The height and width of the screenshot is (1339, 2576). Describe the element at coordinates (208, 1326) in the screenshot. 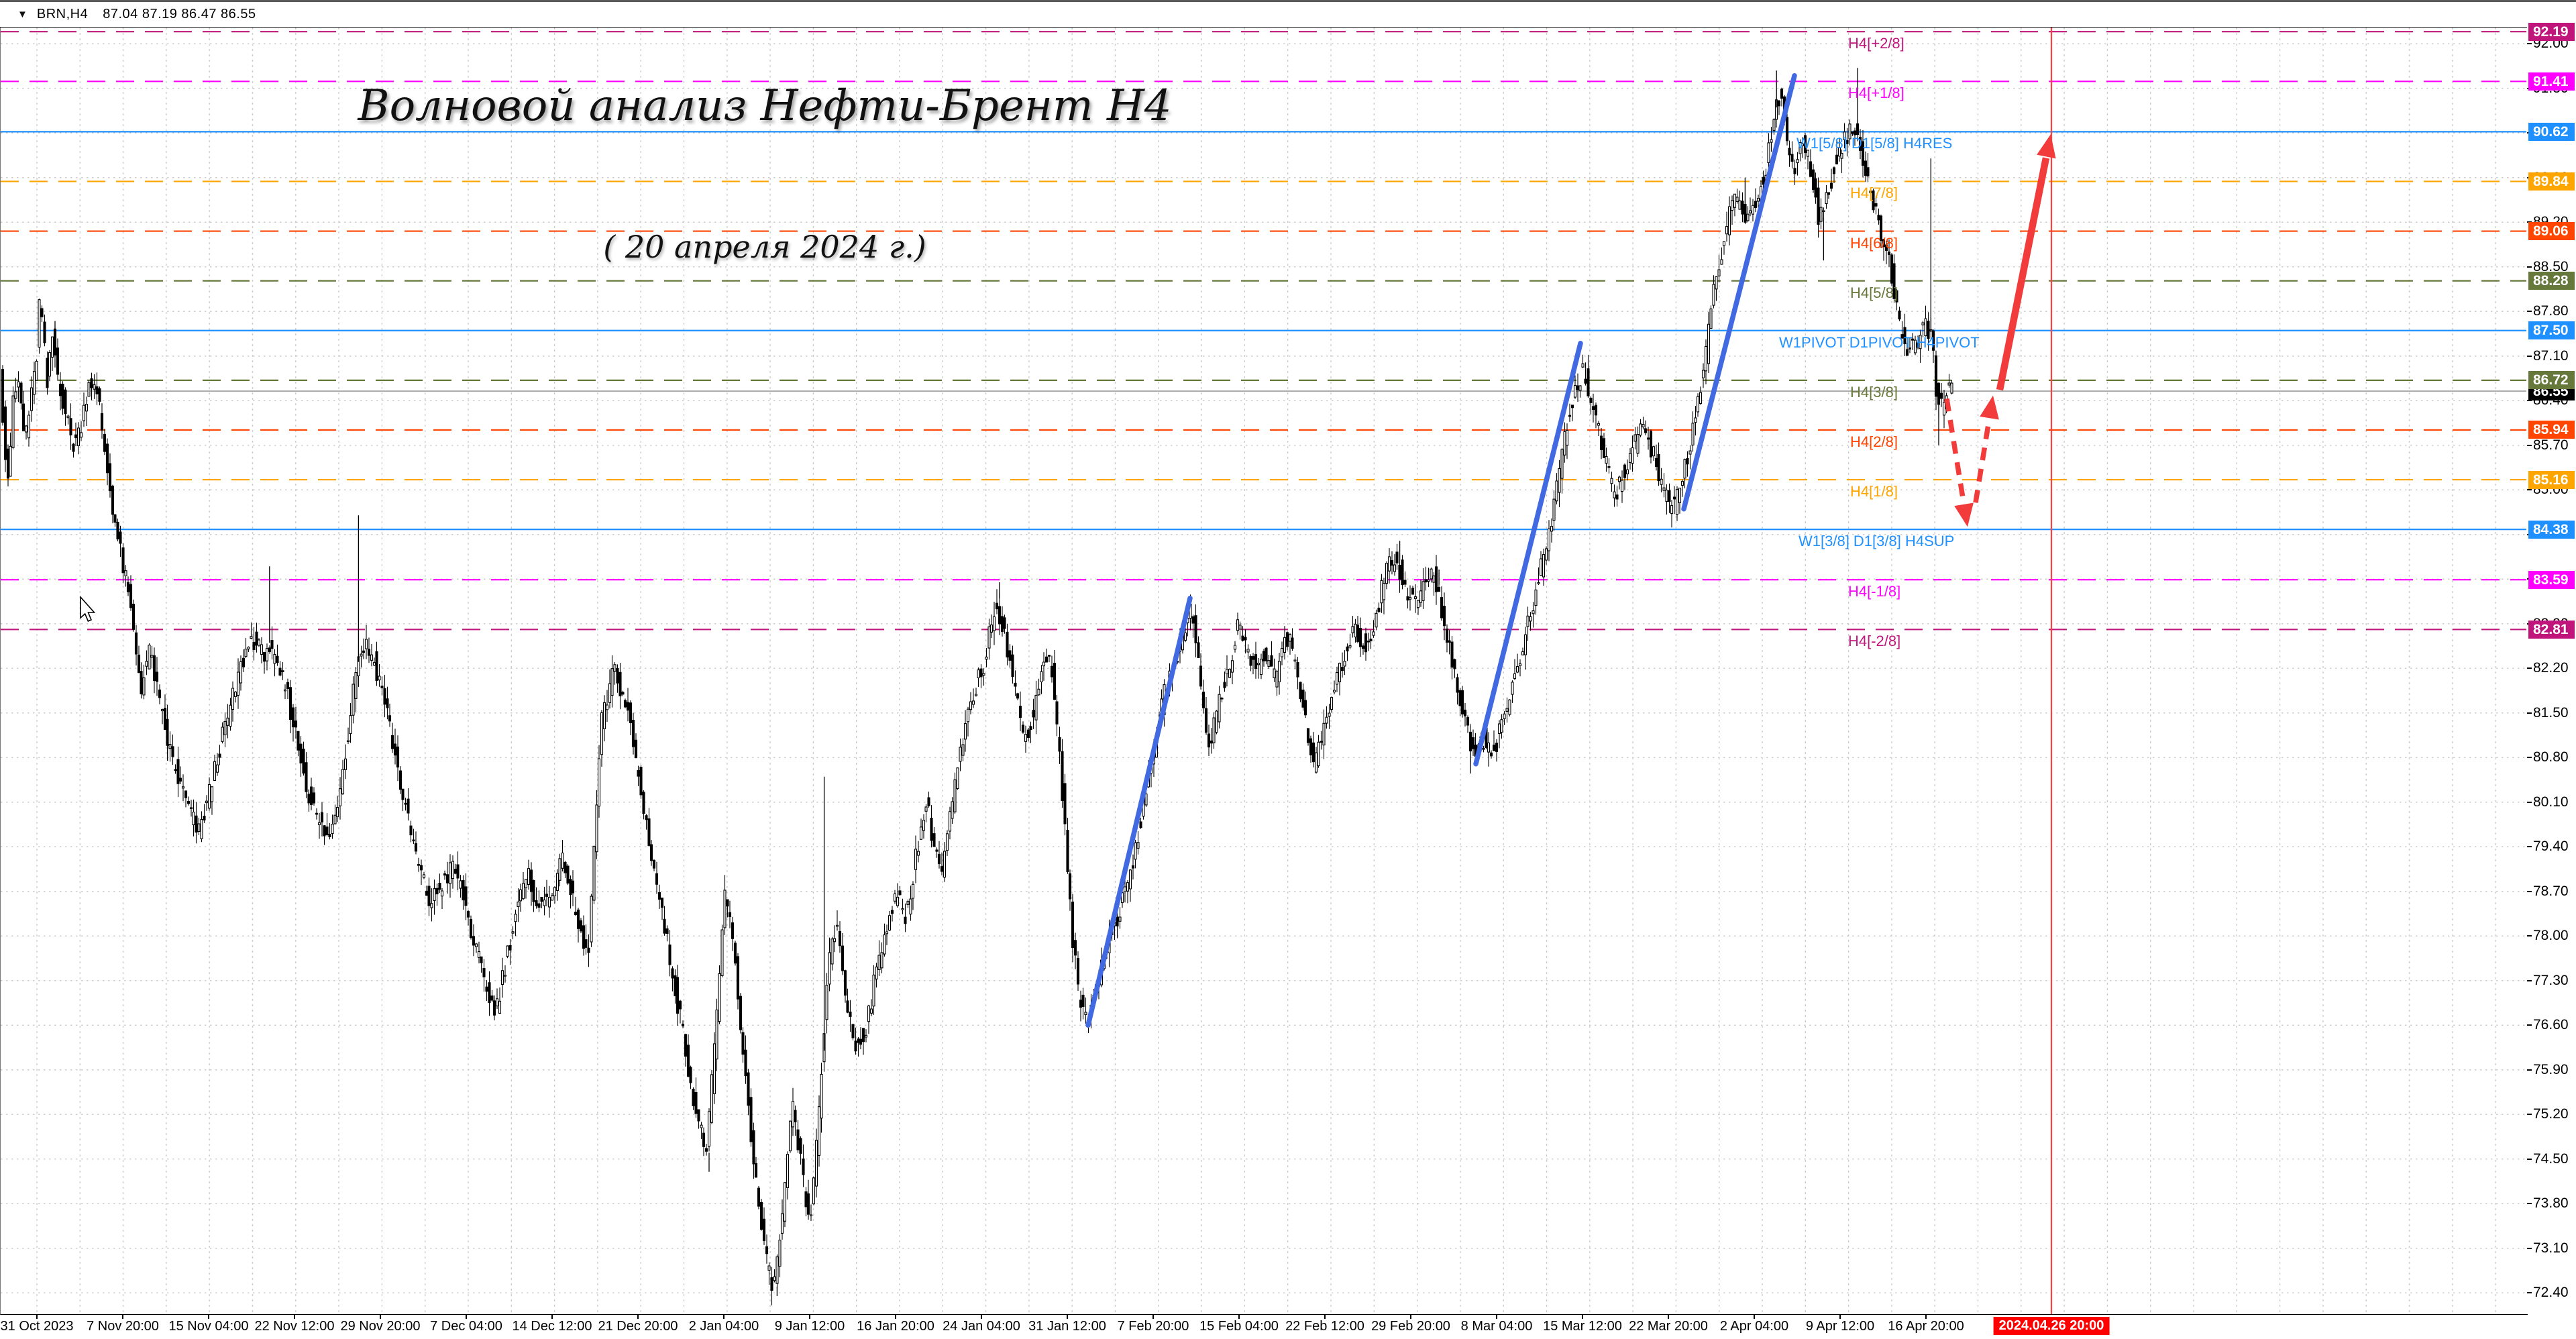

I see `time-tick-label: 15 Nov 04:00` at that location.